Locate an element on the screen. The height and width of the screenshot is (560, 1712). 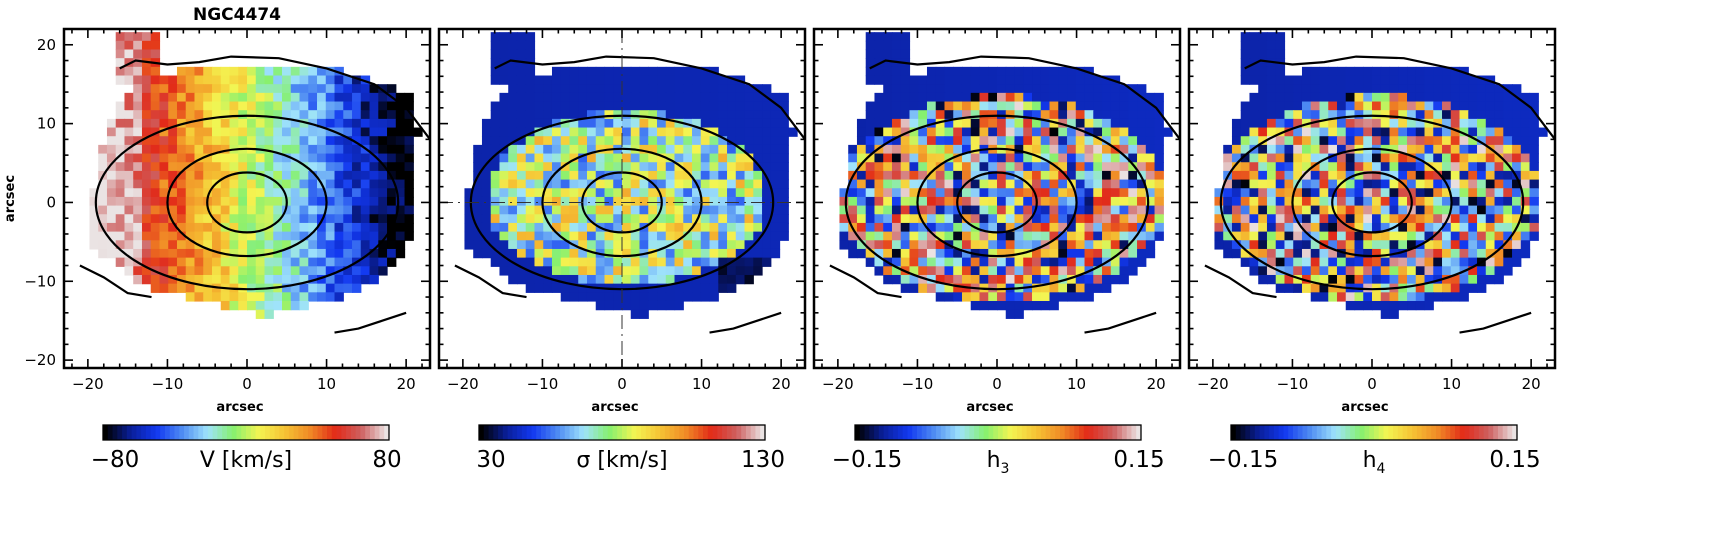
colorbar-title: h3 is located at coordinates (998, 462).